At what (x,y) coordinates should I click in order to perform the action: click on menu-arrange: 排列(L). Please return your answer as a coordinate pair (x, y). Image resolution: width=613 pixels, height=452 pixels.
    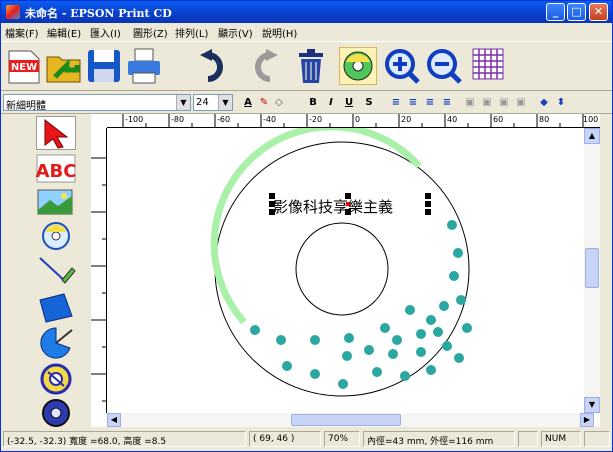
    Looking at the image, I should click on (192, 34).